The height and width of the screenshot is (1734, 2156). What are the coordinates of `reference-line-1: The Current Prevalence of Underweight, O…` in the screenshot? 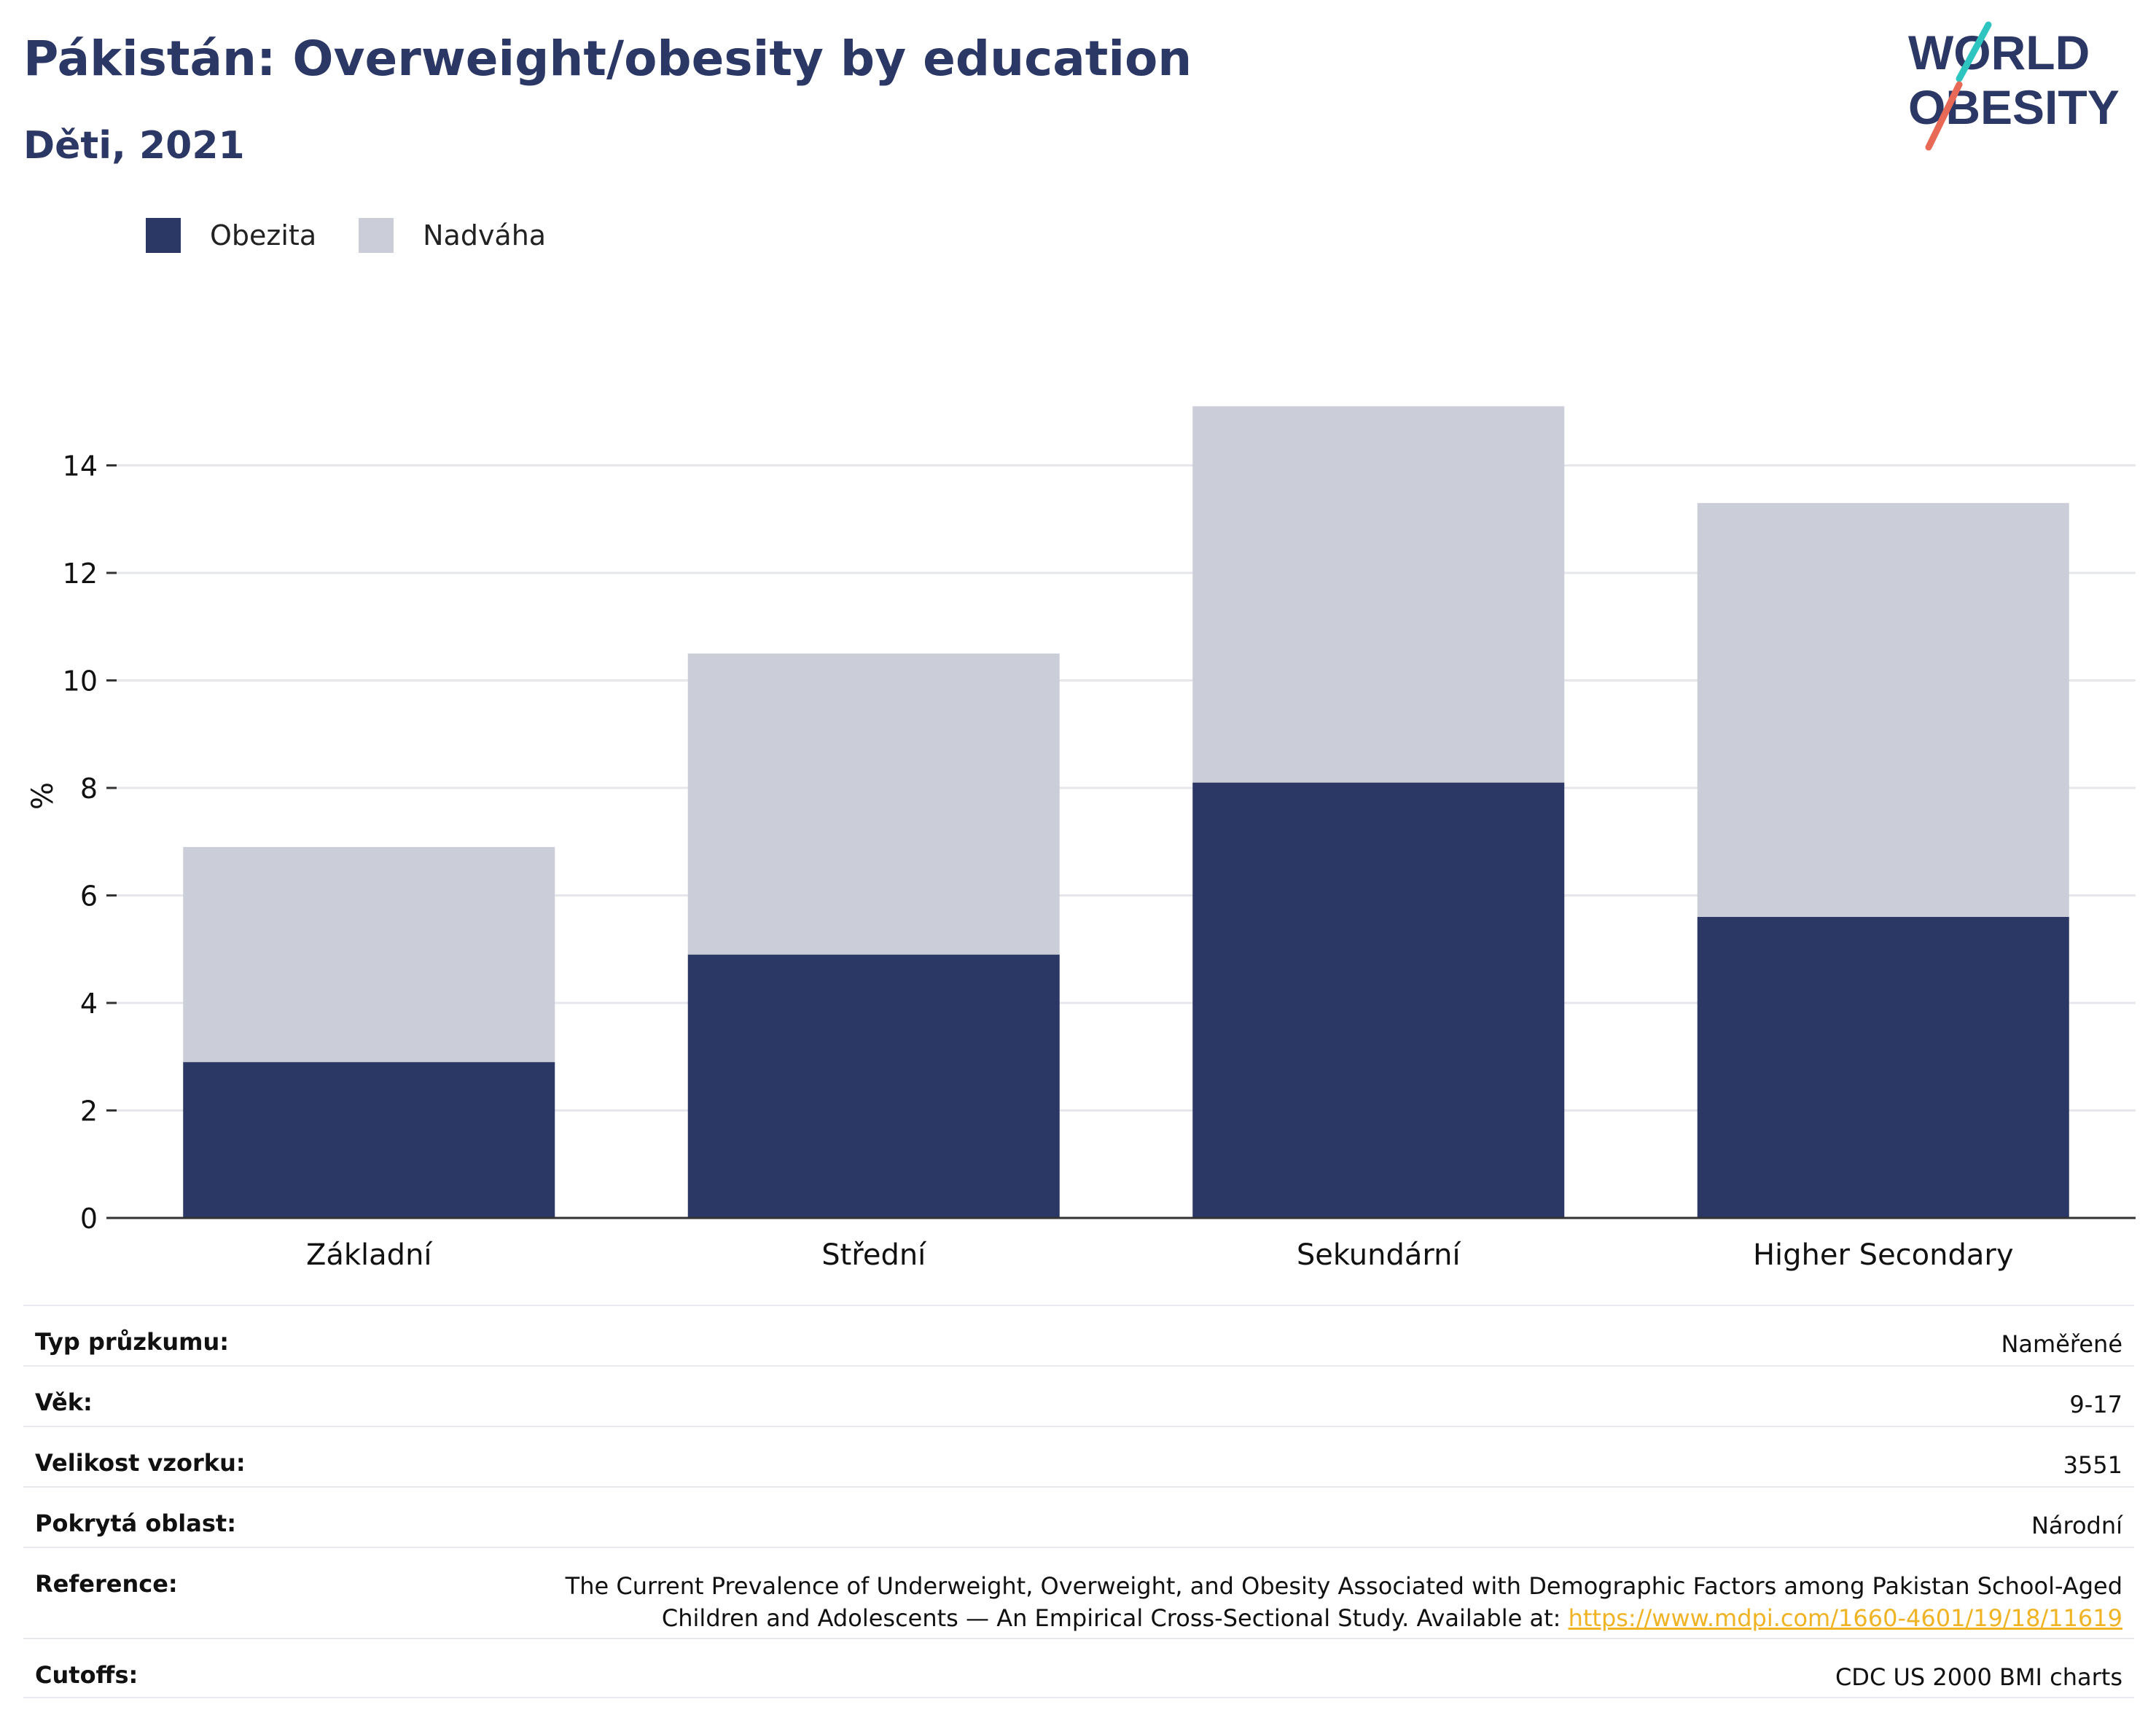 It's located at (1344, 1586).